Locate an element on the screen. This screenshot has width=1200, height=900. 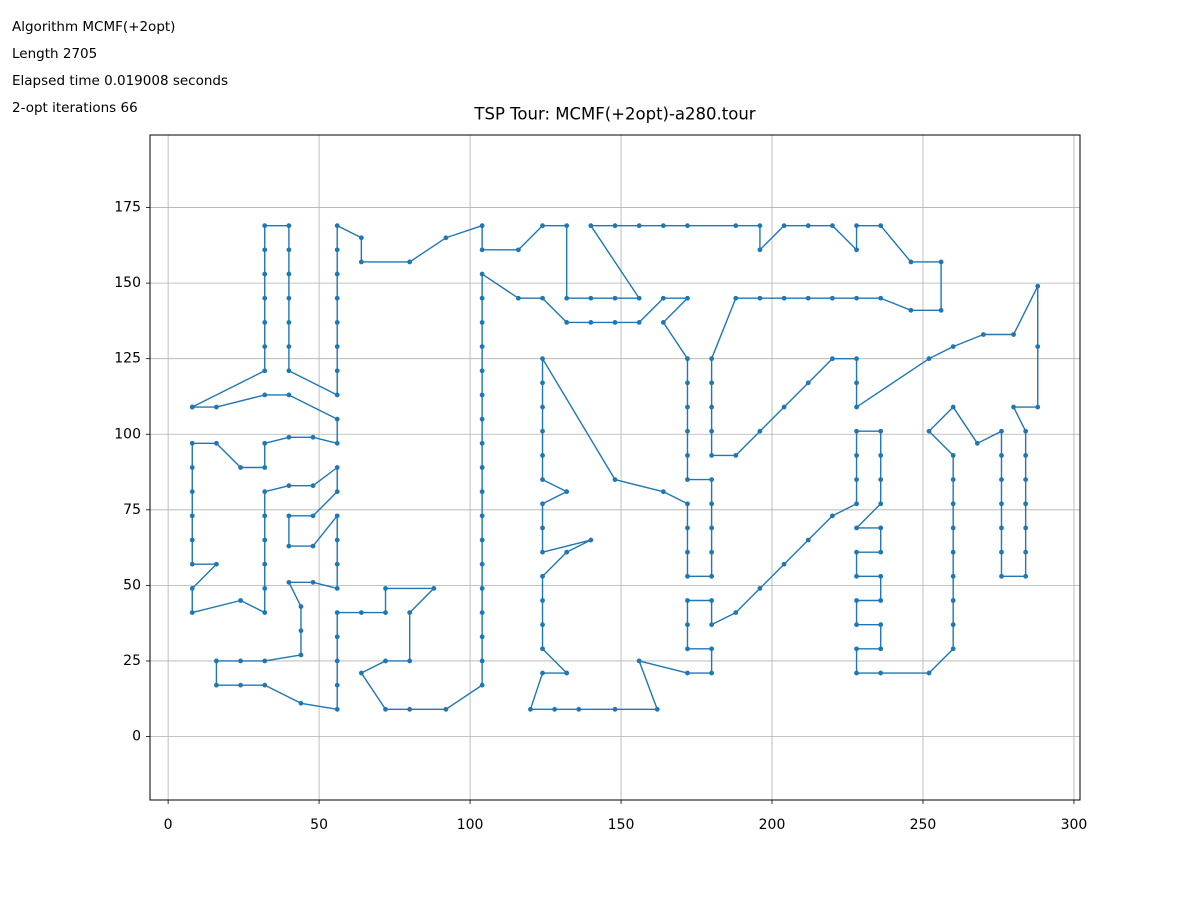
y-tick-label: 0 is located at coordinates (136, 737).